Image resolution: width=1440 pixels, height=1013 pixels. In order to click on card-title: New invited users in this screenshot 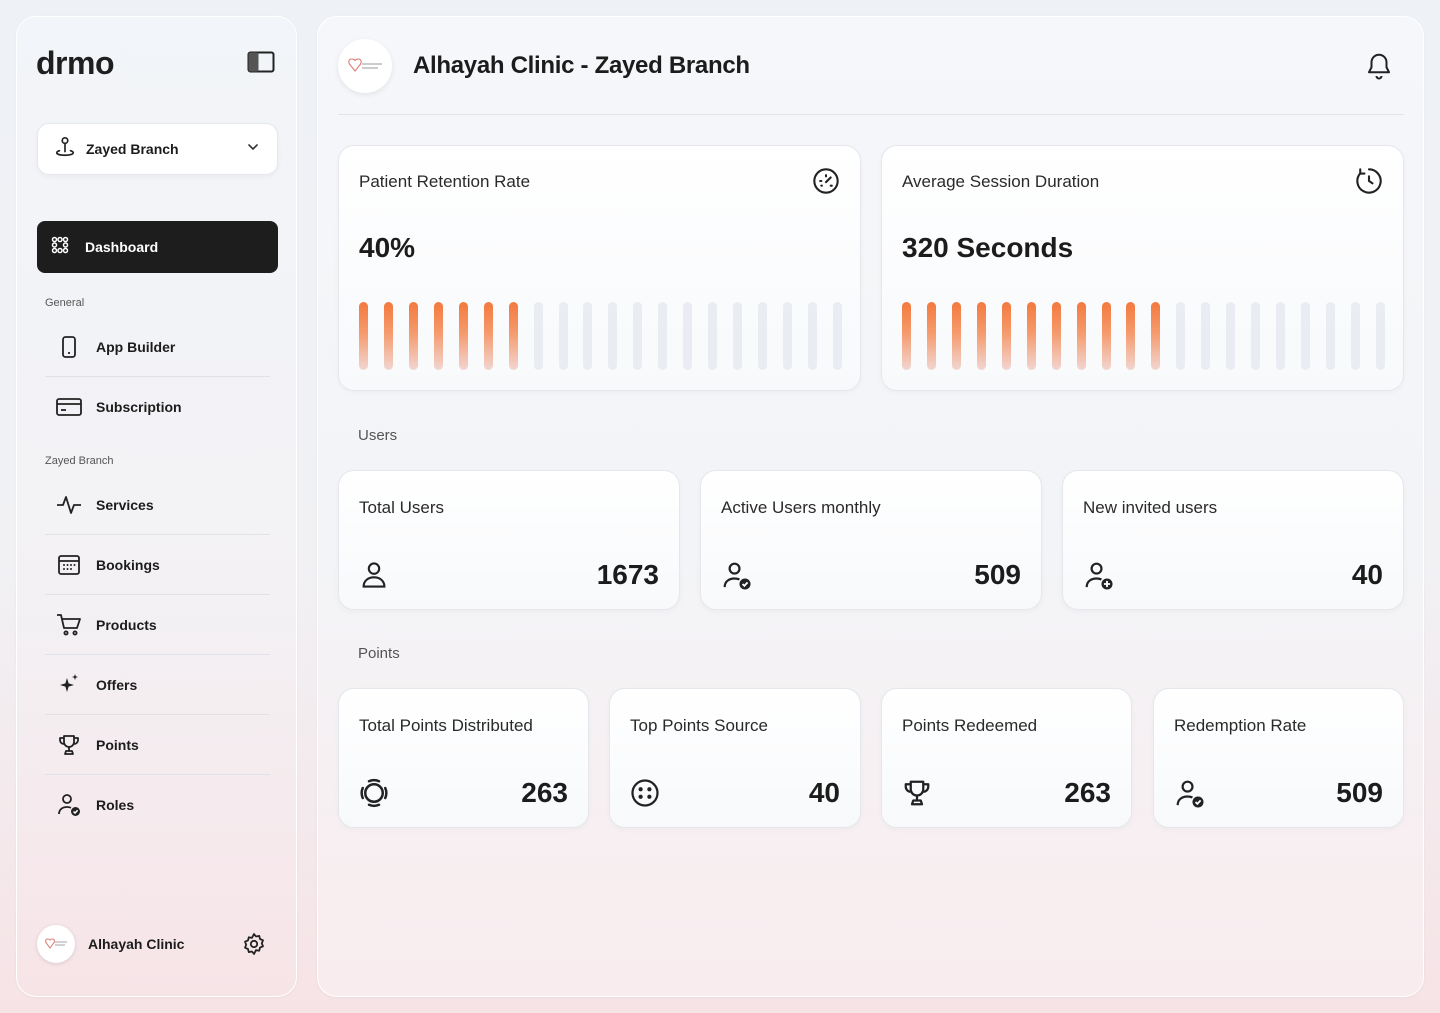, I will do `click(1150, 507)`.